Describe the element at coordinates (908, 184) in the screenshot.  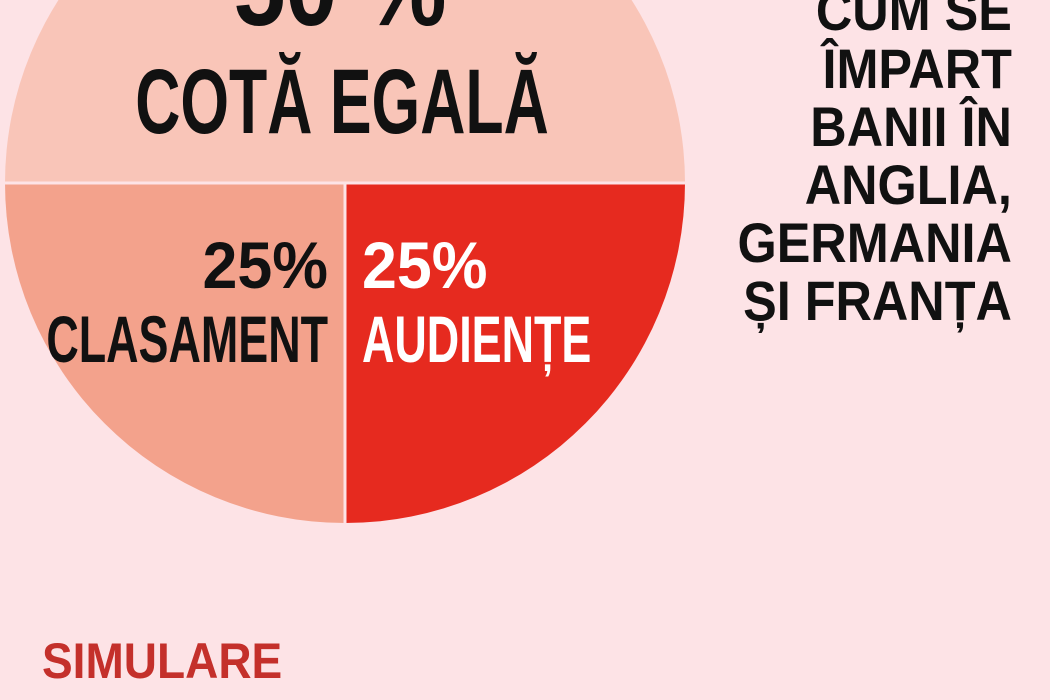
I see `side-title-line: ANGLIA,` at that location.